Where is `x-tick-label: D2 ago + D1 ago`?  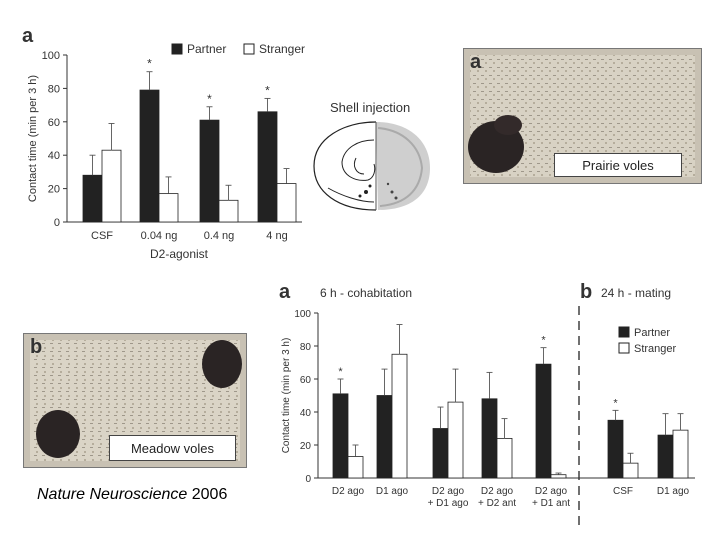
x-tick-label: D2 ago + D1 ago is located at coordinates (448, 497).